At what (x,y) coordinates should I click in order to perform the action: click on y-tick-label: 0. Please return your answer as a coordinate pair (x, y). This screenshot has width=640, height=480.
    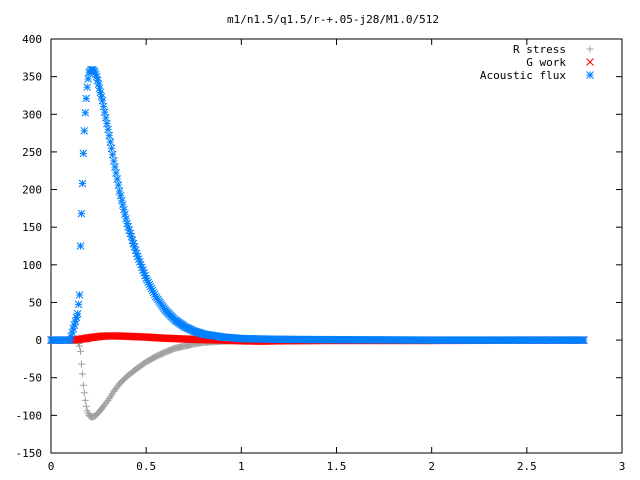
    Looking at the image, I should click on (38, 340).